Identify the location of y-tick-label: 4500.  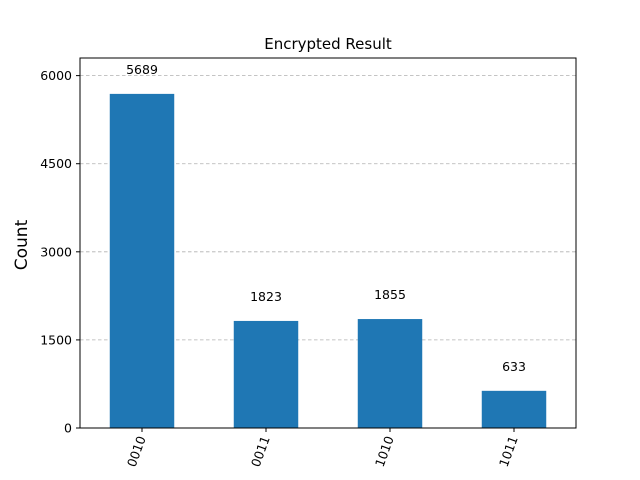
(56, 163).